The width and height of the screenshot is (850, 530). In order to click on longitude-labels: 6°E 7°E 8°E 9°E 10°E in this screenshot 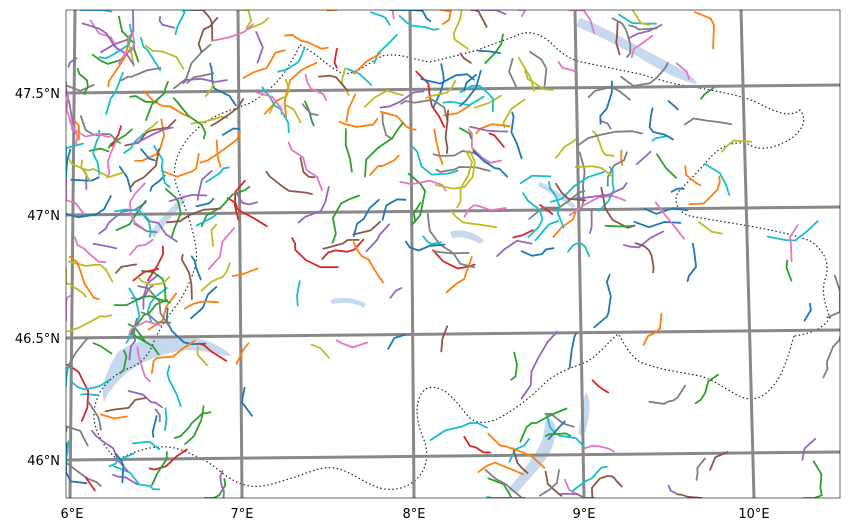, I will do `click(415, 514)`.